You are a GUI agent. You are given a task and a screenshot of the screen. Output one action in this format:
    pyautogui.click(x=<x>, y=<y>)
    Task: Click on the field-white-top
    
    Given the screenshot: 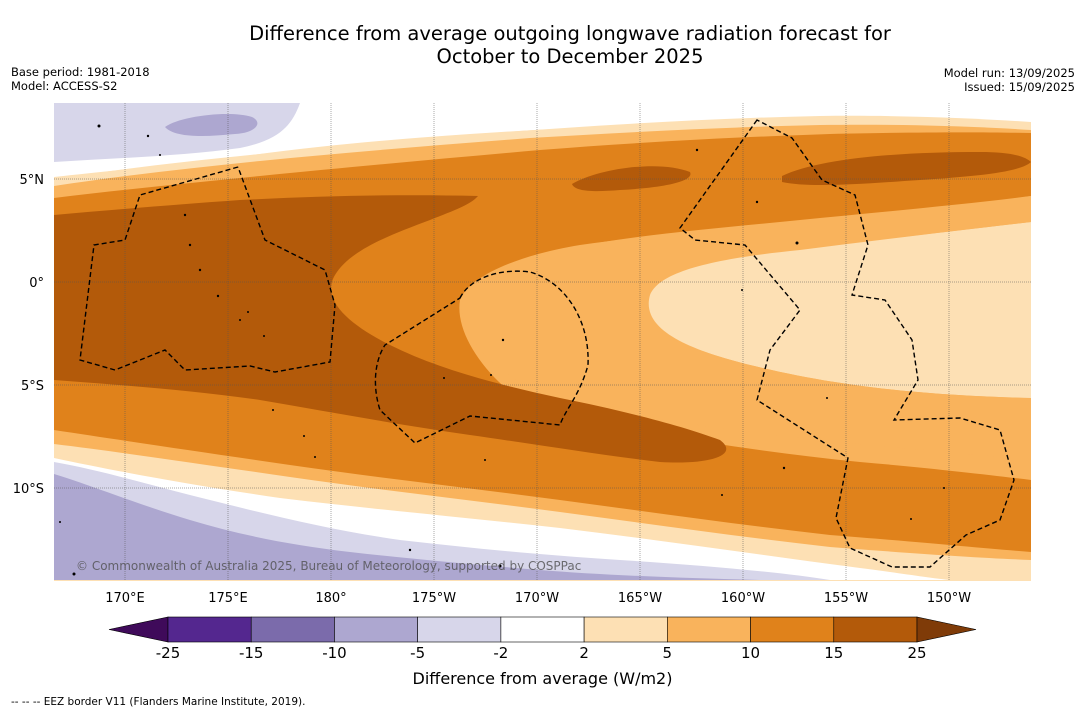 What is the action you would take?
    pyautogui.click(x=542, y=140)
    